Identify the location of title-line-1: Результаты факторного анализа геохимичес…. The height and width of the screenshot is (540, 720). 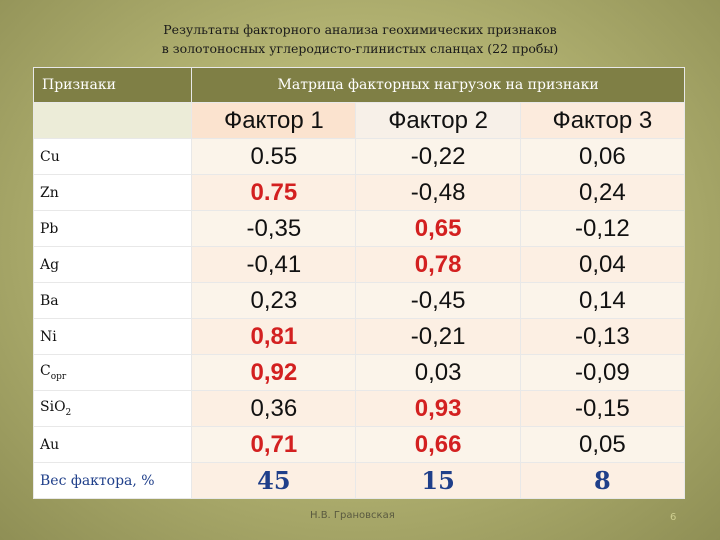
(360, 29).